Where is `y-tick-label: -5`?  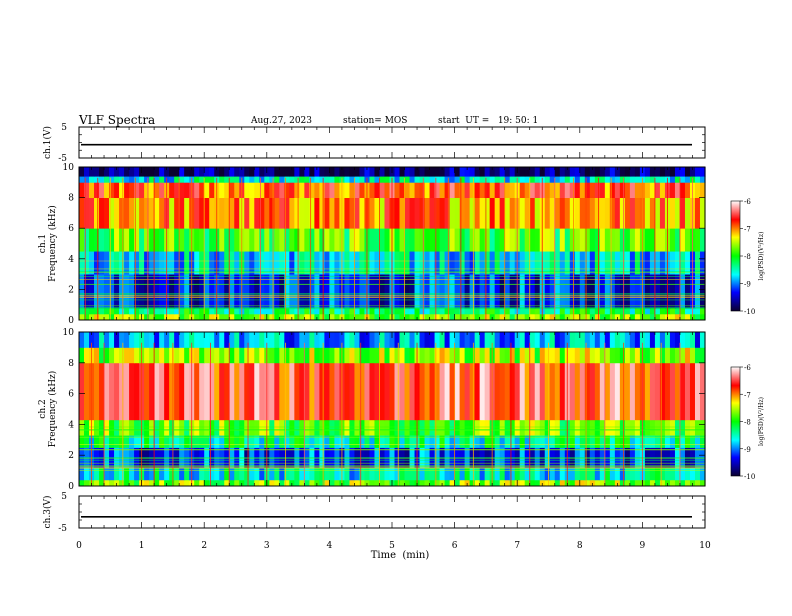
y-tick-label: -5 is located at coordinates (62, 529).